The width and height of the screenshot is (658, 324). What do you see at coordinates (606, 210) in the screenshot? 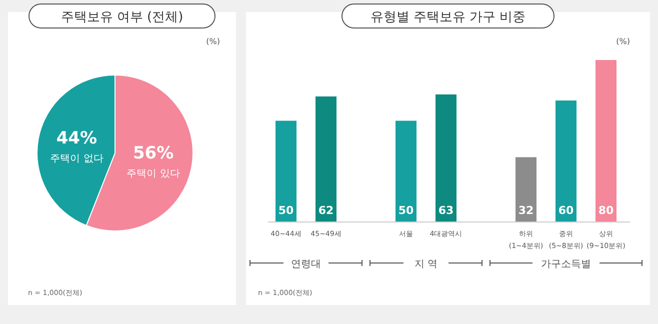
I see `data-label: 80` at bounding box center [606, 210].